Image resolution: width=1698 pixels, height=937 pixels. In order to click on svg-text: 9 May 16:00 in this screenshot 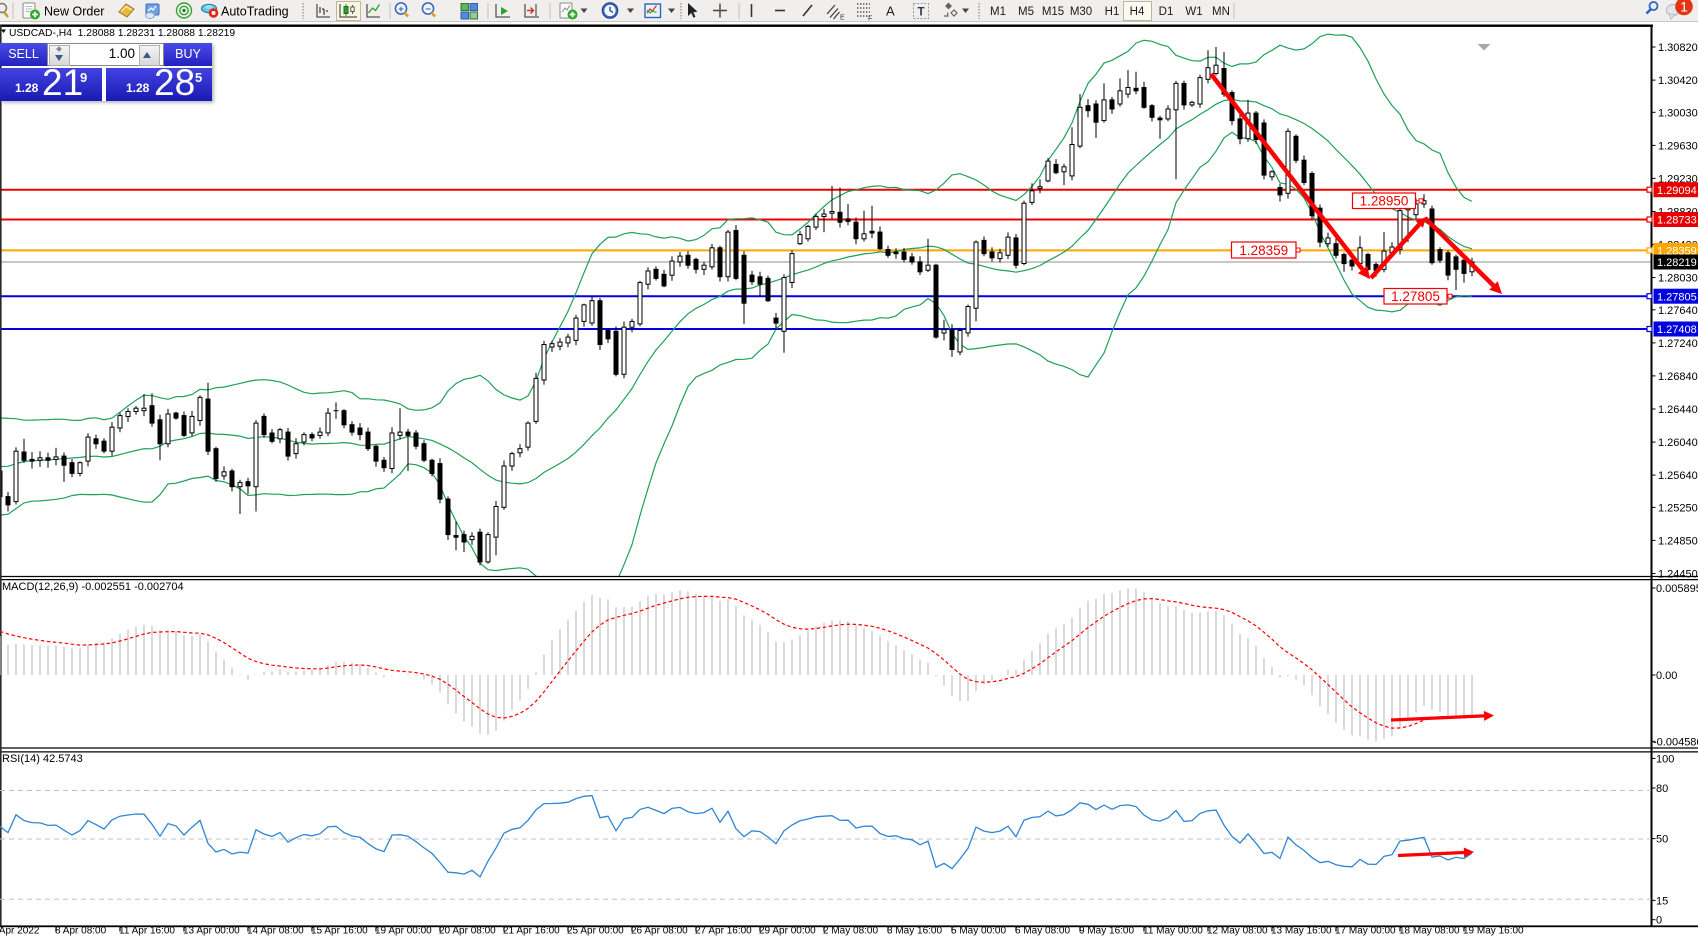, I will do `click(1106, 931)`.